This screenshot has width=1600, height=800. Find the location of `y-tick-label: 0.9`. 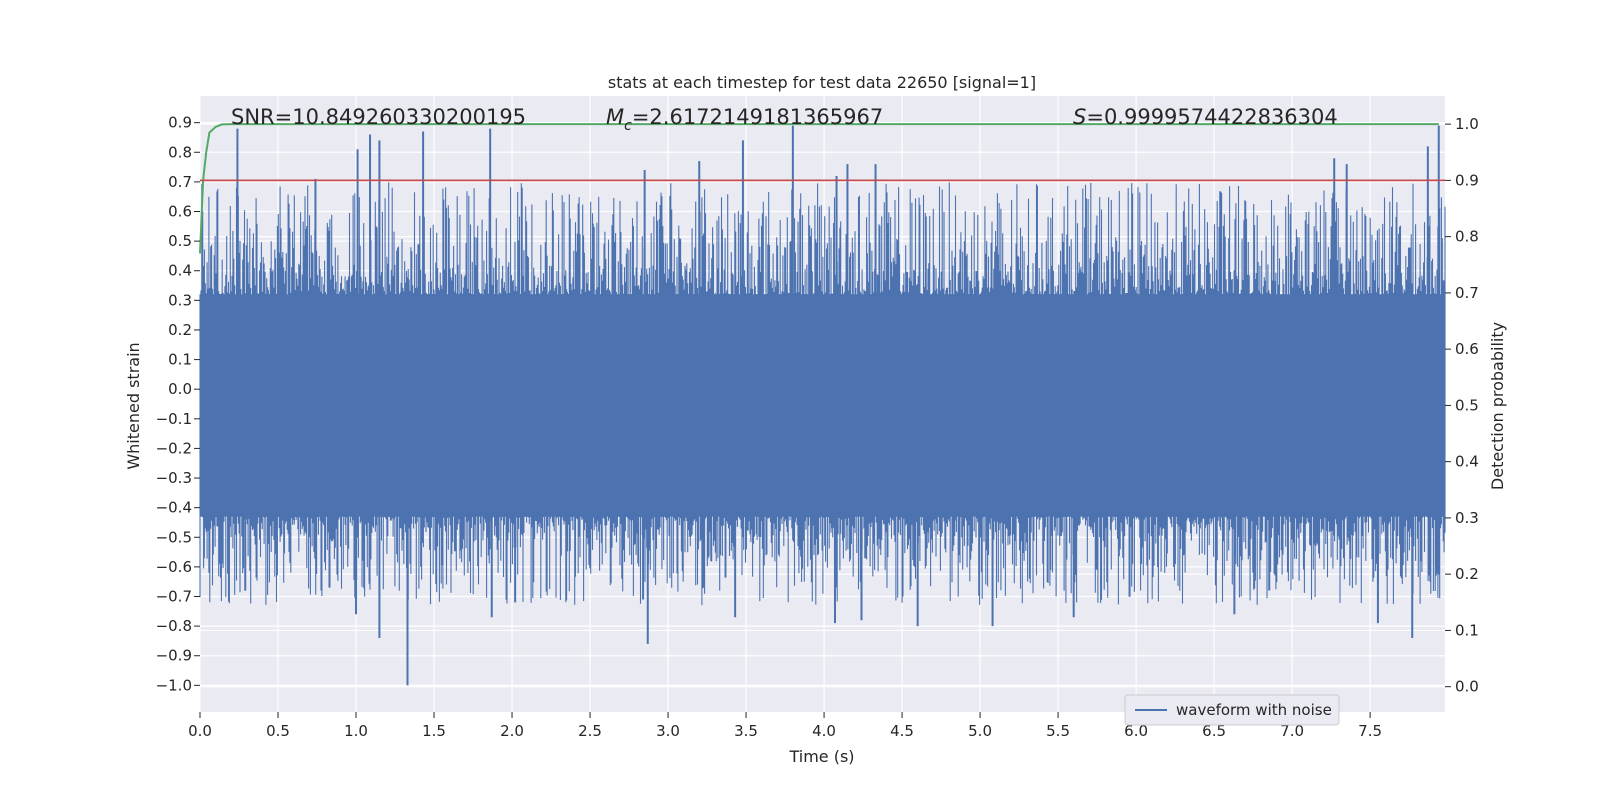

y-tick-label: 0.9 is located at coordinates (180, 123).